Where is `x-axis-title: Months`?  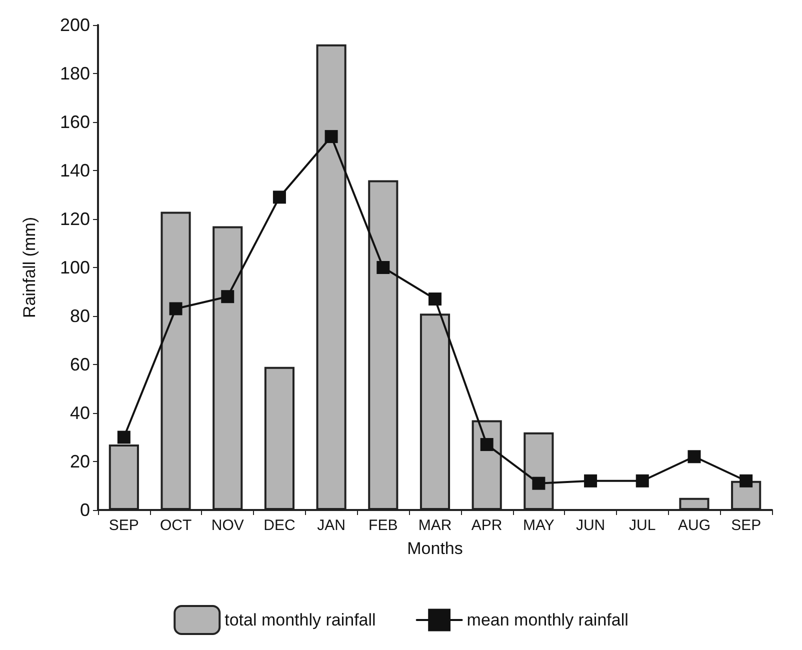 x-axis-title: Months is located at coordinates (435, 548).